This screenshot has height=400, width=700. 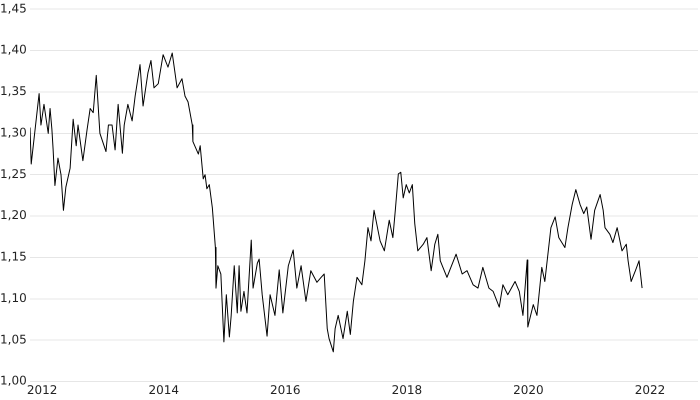 What do you see at coordinates (13, 297) in the screenshot?
I see `y-tick-label: 1,10` at bounding box center [13, 297].